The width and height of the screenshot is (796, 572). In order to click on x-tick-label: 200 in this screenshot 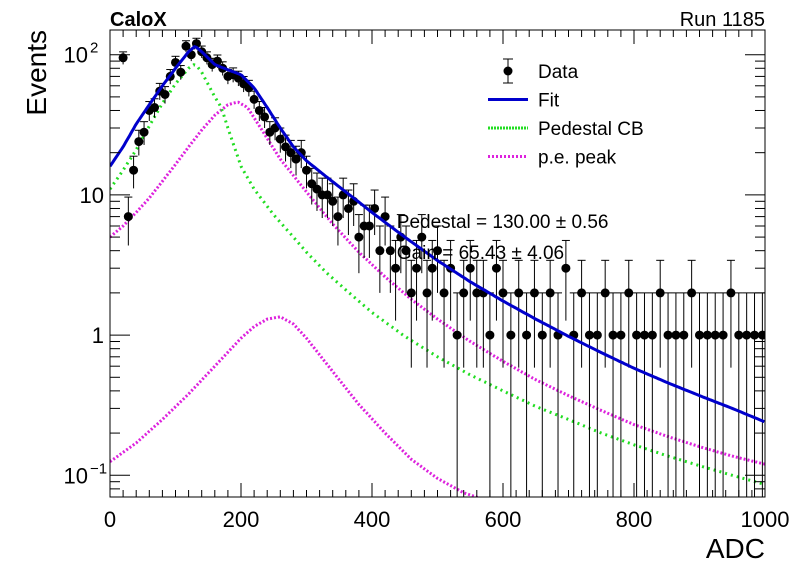, I will do `click(241, 519)`.